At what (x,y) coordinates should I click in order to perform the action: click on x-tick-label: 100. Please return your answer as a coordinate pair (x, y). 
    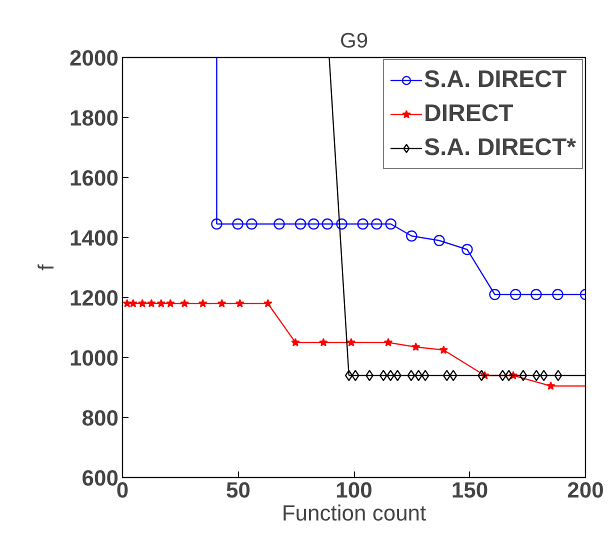
    Looking at the image, I should click on (354, 490).